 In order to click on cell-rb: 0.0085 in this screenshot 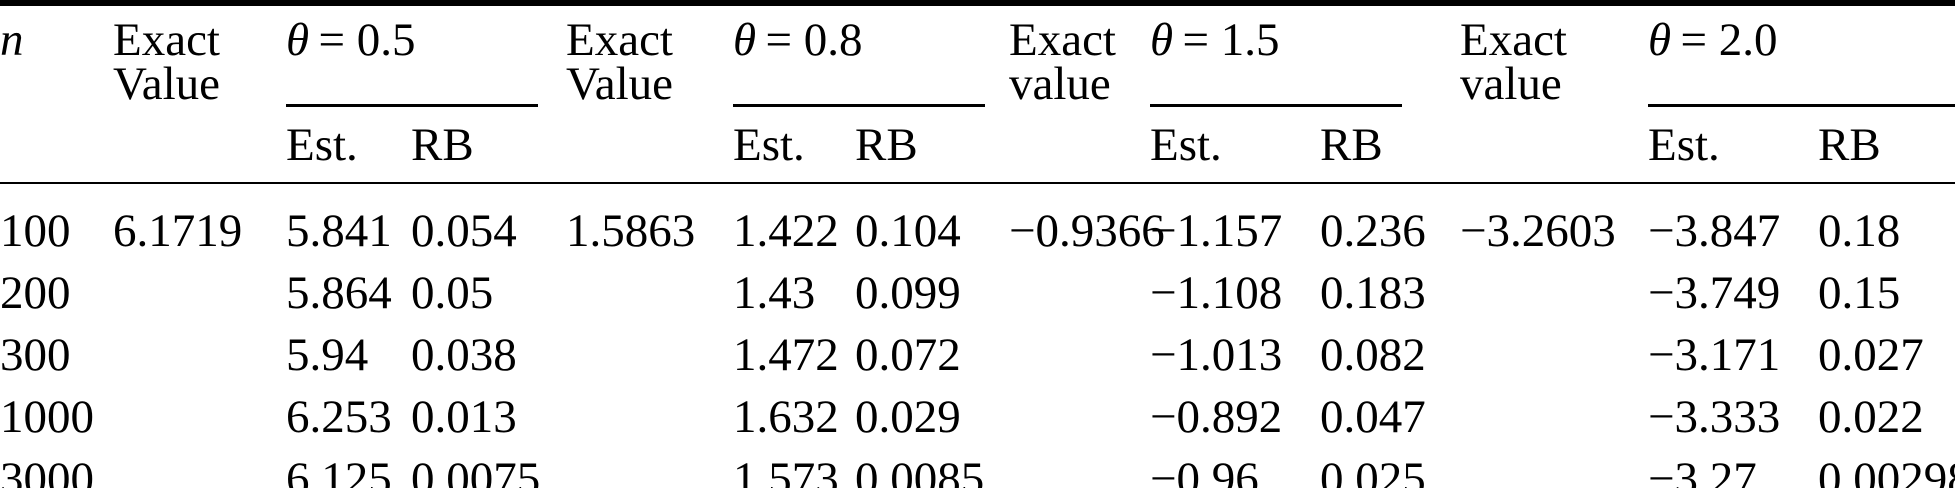, I will do `click(920, 470)`.